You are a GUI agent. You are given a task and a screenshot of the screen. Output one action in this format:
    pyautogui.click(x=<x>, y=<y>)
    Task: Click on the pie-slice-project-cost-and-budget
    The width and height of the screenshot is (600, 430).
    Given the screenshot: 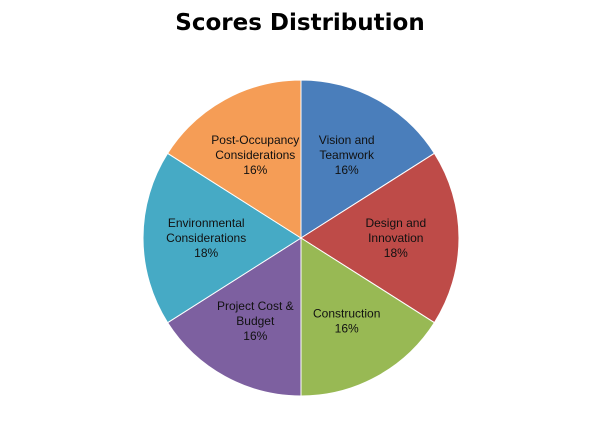 What is the action you would take?
    pyautogui.click(x=234, y=317)
    